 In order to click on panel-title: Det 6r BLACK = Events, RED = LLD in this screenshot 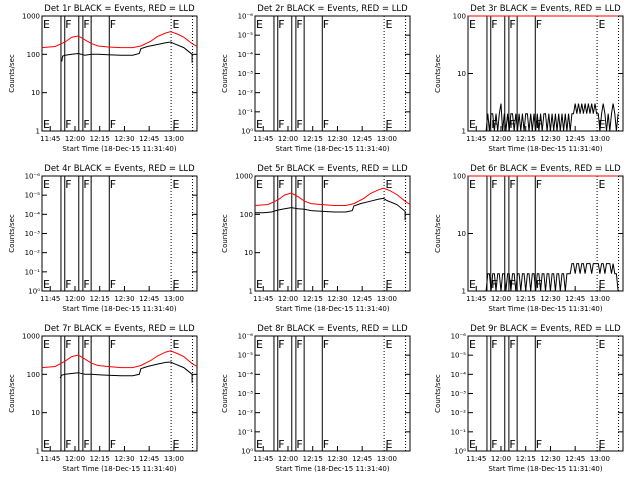, I will do `click(545, 169)`.